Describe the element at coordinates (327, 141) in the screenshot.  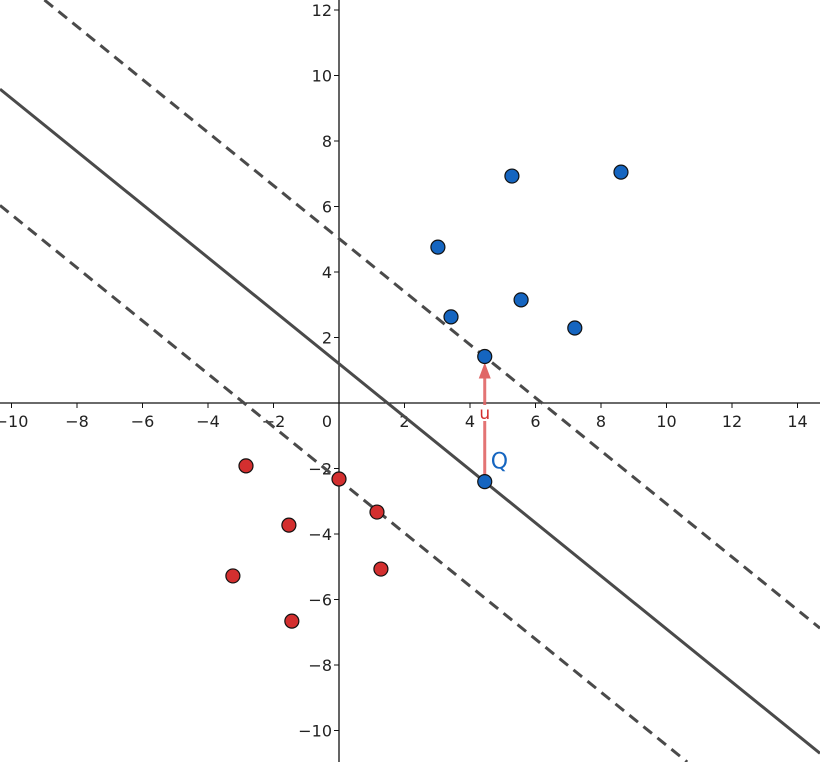
I see `y-tick-label: 8` at that location.